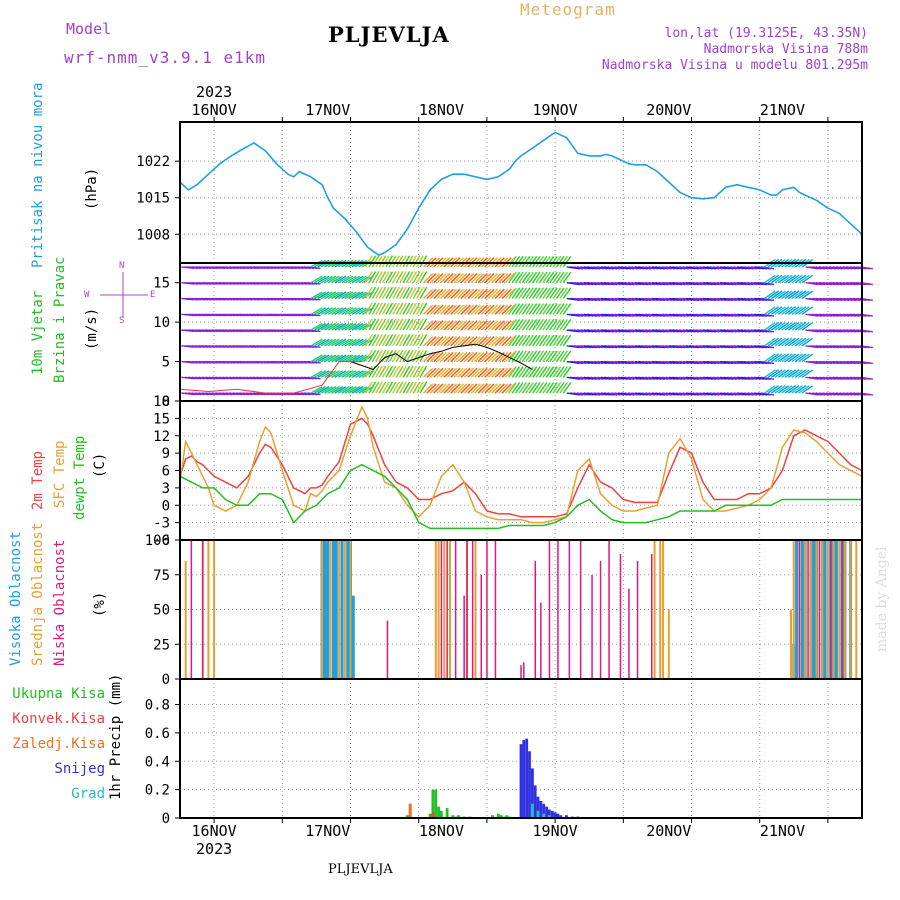 This screenshot has width=900, height=900. I want to click on compass-north: N, so click(122, 266).